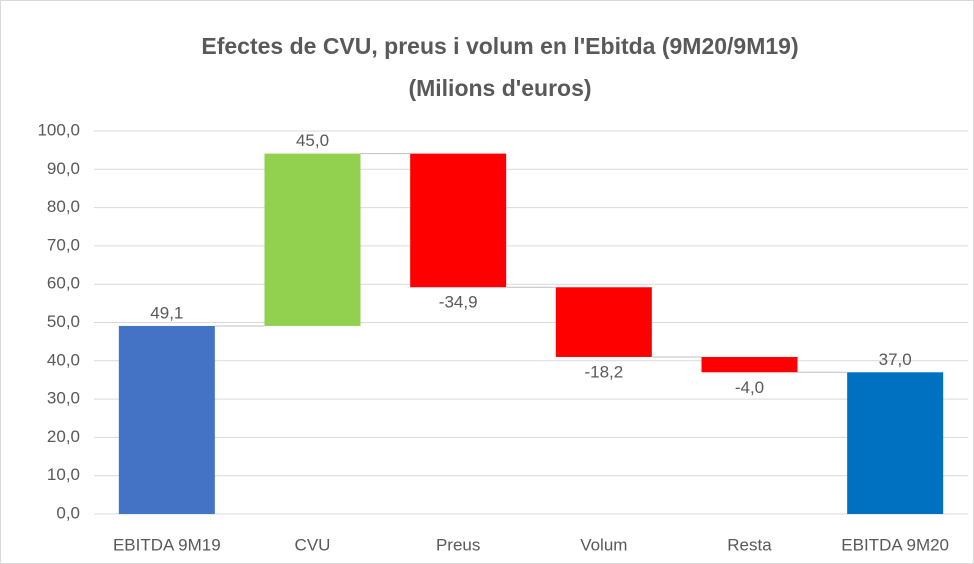  What do you see at coordinates (63, 359) in the screenshot?
I see `y-tick-label: 40,0` at bounding box center [63, 359].